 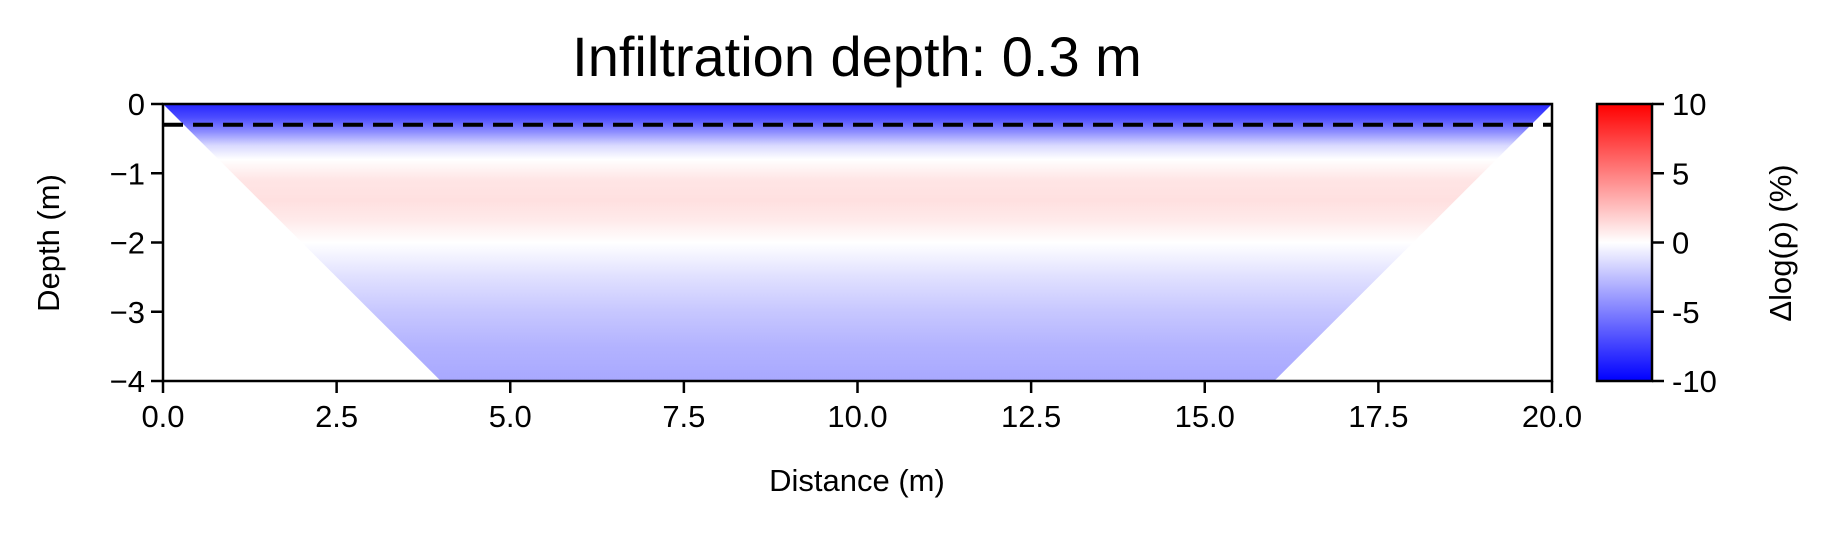 What do you see at coordinates (857, 56) in the screenshot?
I see `chart-title: Infiltration depth: 0.3 m` at bounding box center [857, 56].